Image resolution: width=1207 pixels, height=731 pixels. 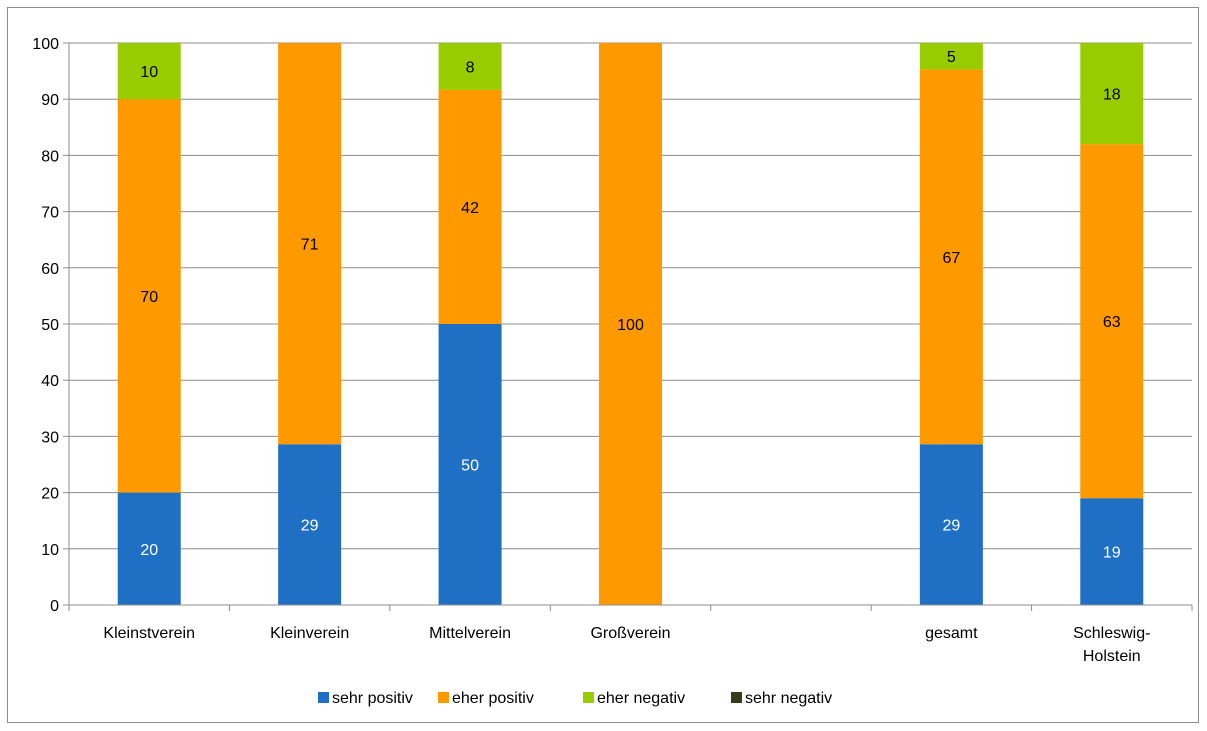 What do you see at coordinates (736, 697) in the screenshot?
I see `legend-swatch-sehr-negativ` at bounding box center [736, 697].